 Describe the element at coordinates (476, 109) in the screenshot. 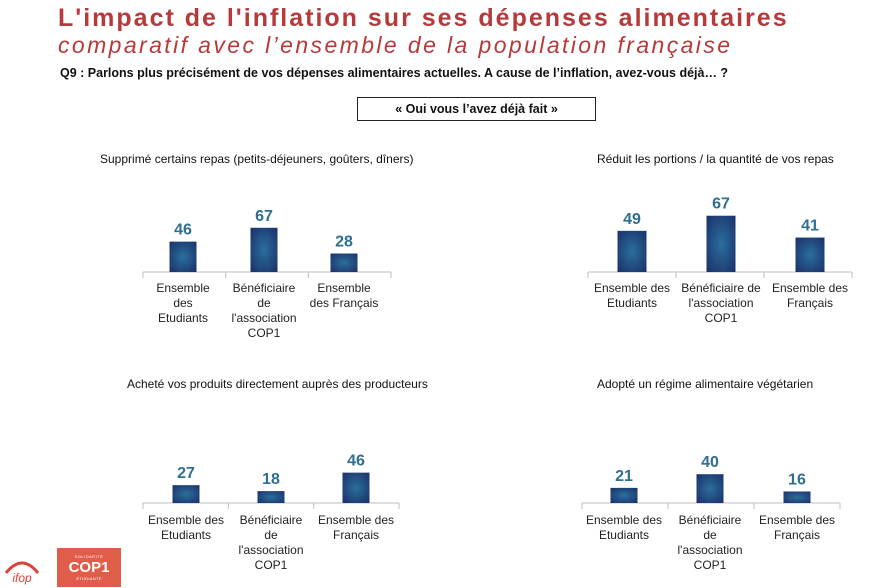

I see `answer-label-box: « Oui vous l’avez déjà fait »` at that location.